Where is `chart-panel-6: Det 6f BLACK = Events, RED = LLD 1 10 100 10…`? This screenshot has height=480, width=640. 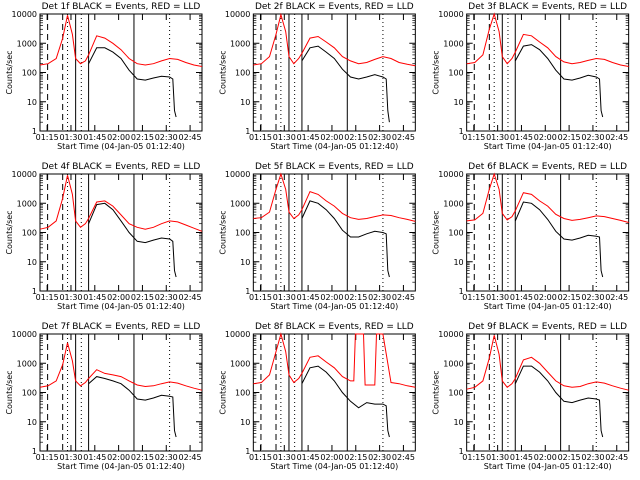
chart-panel-6: Det 6f BLACK = Events, RED = LLD 1 10 100 10… is located at coordinates (531, 236).